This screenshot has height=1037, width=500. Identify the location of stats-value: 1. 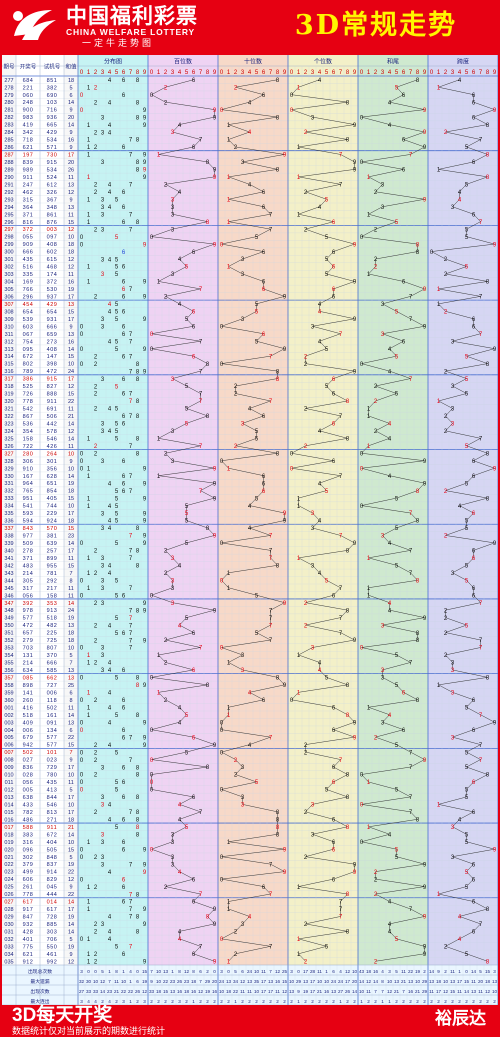
(361, 1001).